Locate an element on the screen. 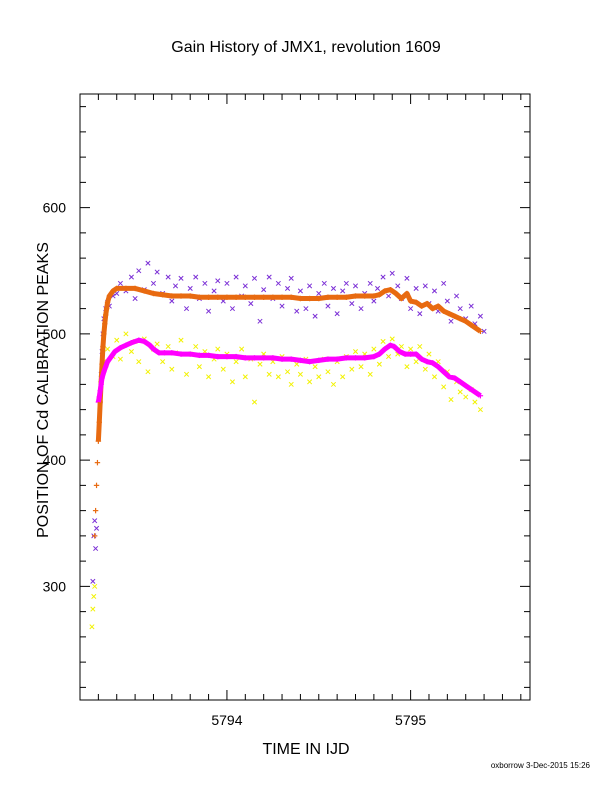 Image resolution: width=612 pixels, height=792 pixels. footer-credit: oxborrow 3-Dec-2015 15:26 is located at coordinates (541, 765).